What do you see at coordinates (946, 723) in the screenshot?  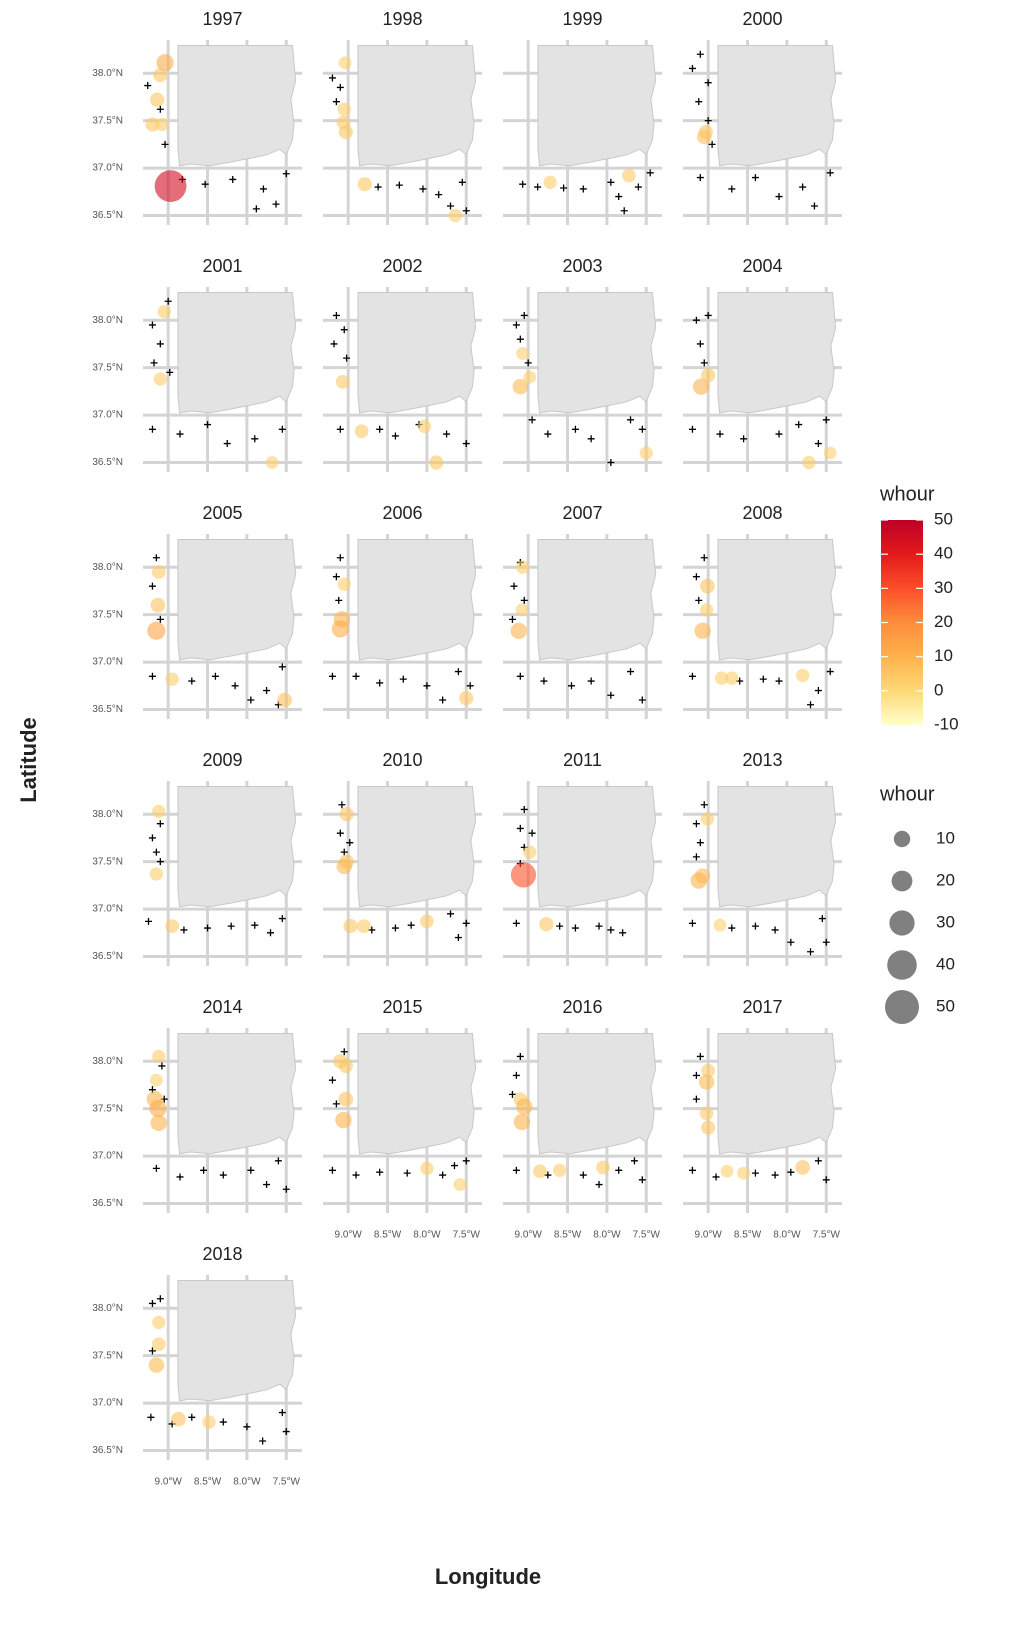 I see `colorbar-label: -10` at bounding box center [946, 723].